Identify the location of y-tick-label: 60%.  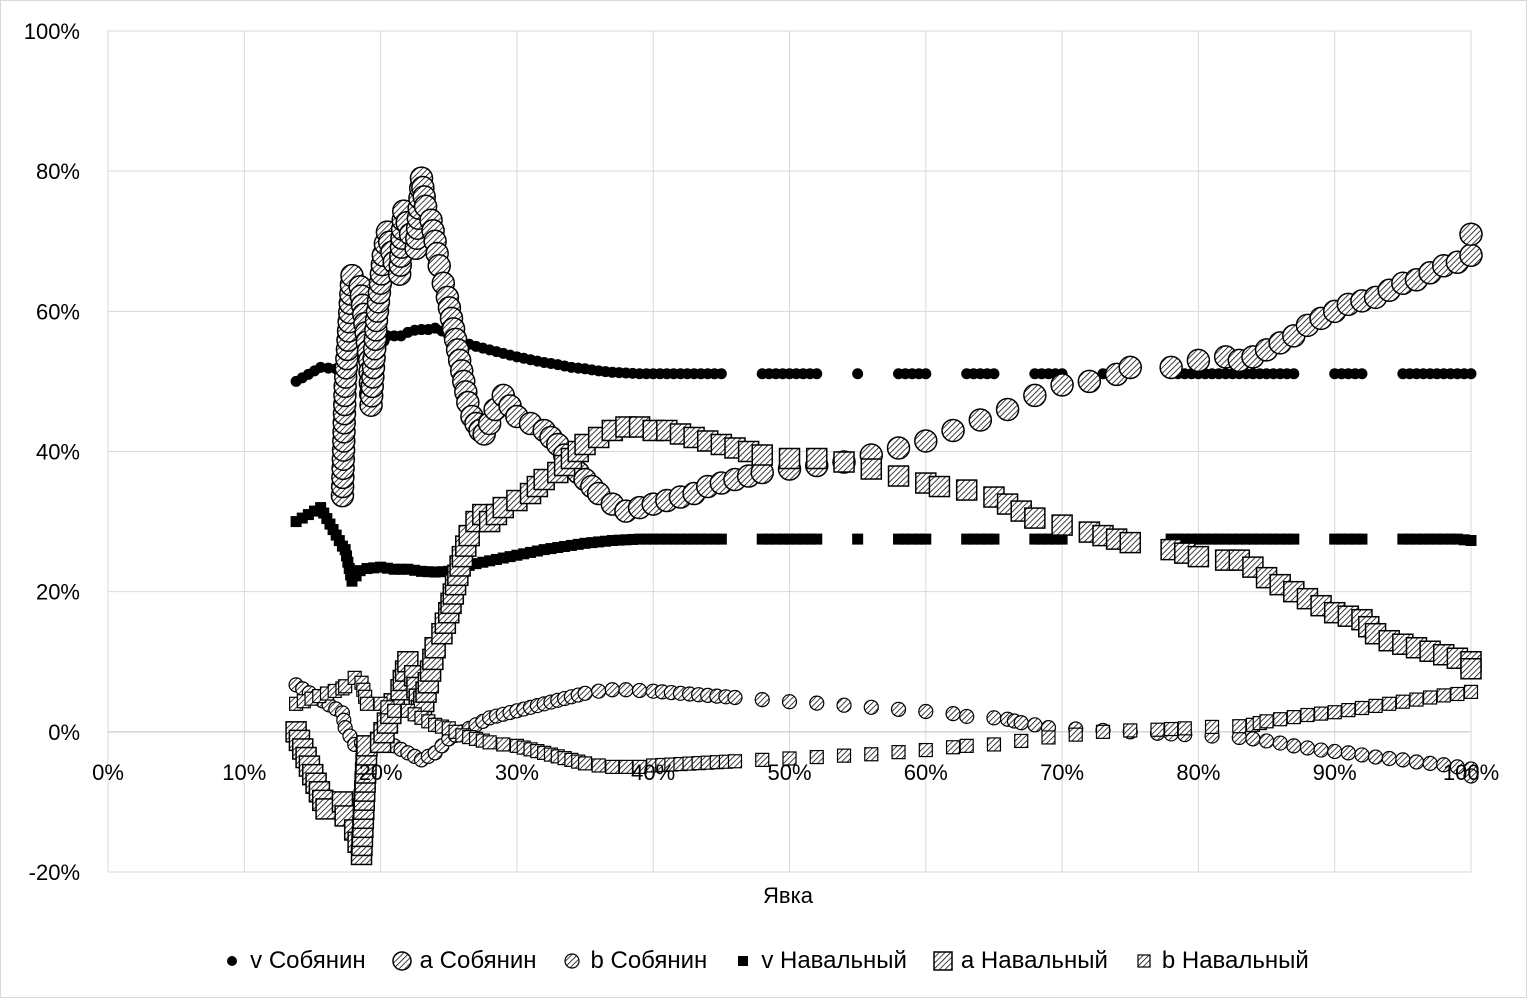
(58, 311).